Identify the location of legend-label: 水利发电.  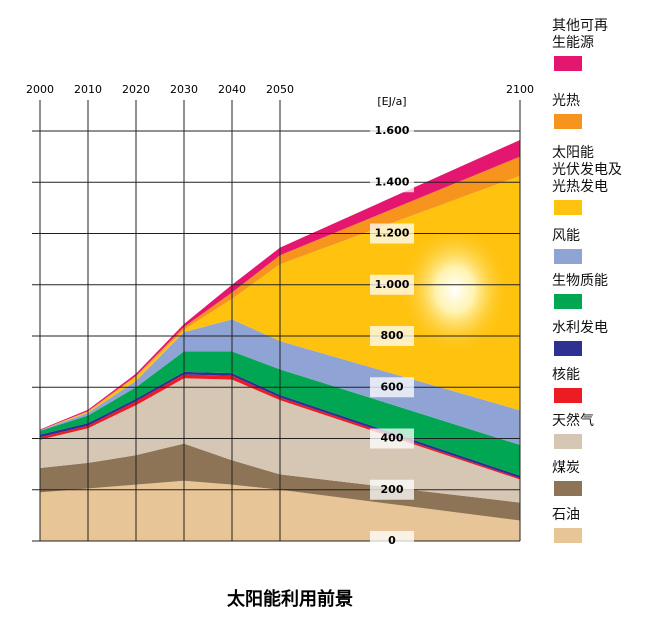
(580, 328).